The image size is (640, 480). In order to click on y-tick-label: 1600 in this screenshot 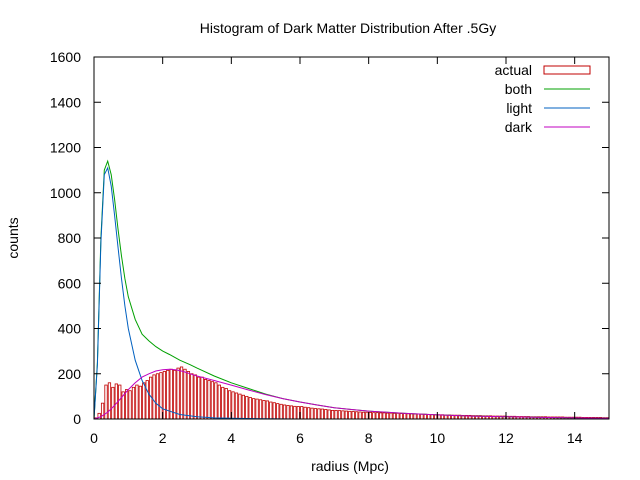, I will do `click(65, 57)`.